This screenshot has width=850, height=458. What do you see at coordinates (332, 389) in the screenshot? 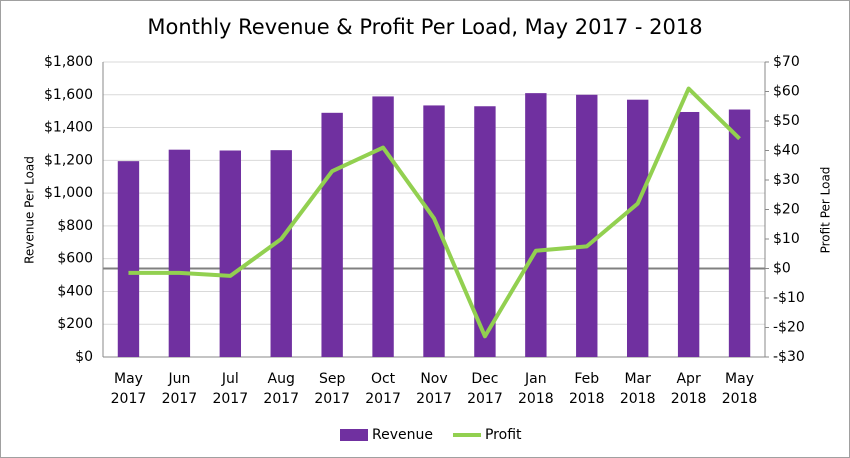
I see `x-tick-label: Sep 2017` at bounding box center [332, 389].